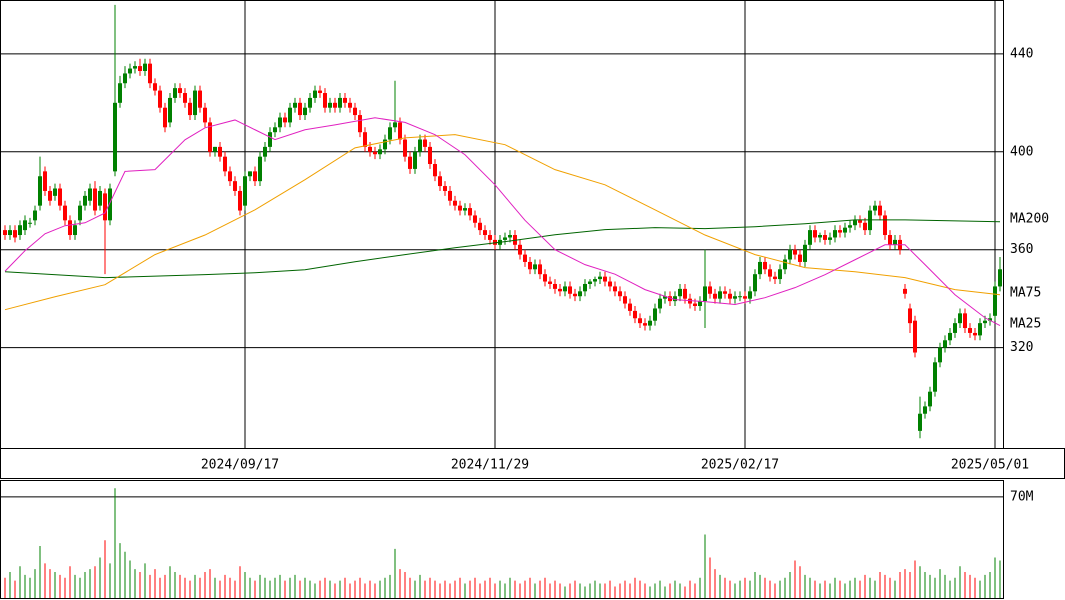  Describe the element at coordinates (1021, 53) in the screenshot. I see `y-tick-label: 440` at that location.